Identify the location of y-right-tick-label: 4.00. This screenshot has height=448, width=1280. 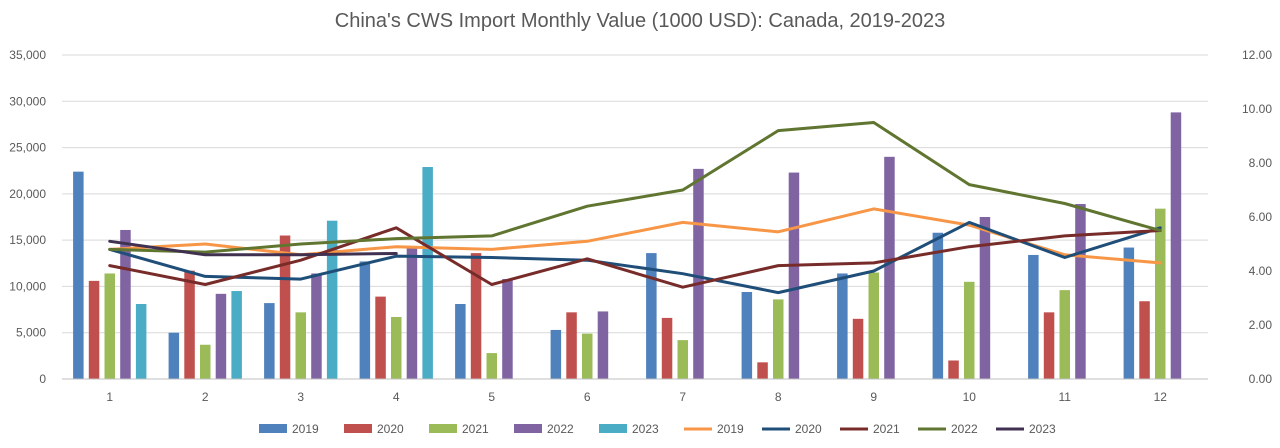
(1261, 271).